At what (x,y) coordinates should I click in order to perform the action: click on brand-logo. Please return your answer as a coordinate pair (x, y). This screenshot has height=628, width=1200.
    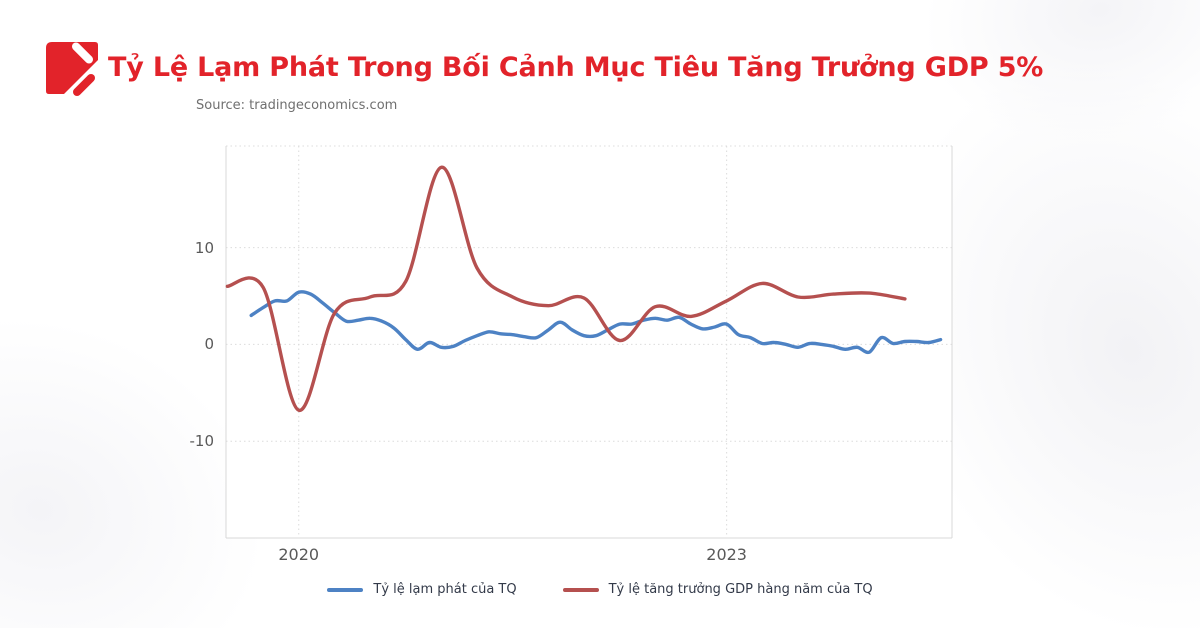
    Looking at the image, I should click on (72, 70).